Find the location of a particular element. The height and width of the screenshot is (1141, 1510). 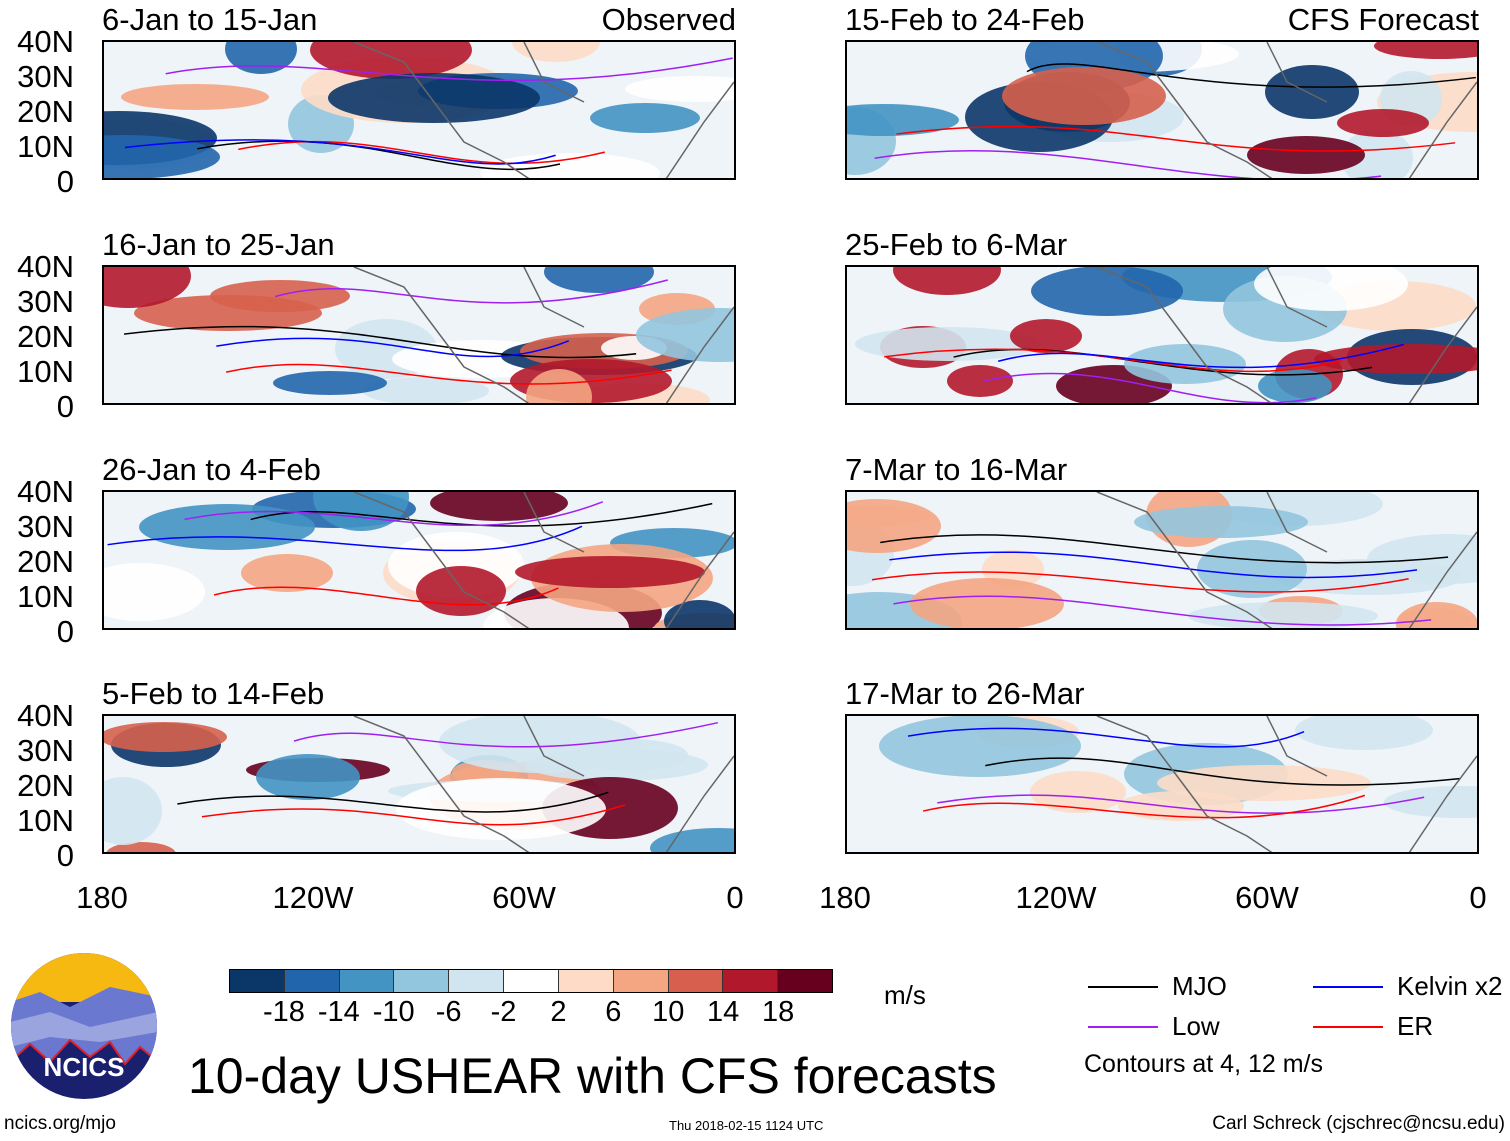

figure-title: 10-day USHEAR with CFS forecasts is located at coordinates (592, 1076).